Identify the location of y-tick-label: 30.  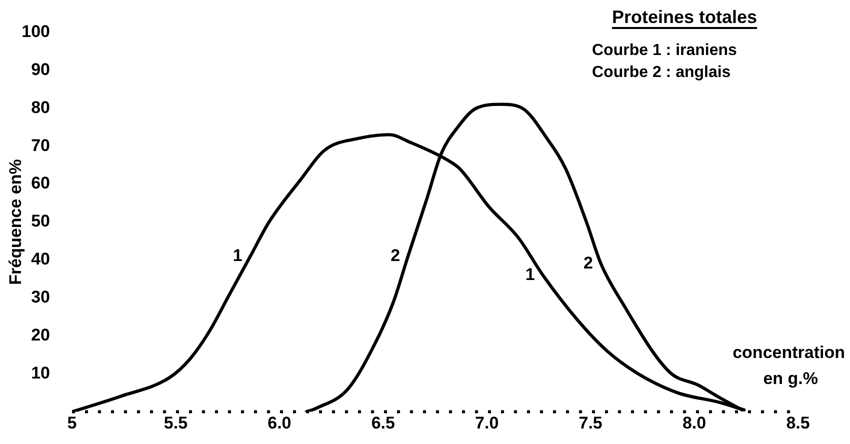
(40, 297).